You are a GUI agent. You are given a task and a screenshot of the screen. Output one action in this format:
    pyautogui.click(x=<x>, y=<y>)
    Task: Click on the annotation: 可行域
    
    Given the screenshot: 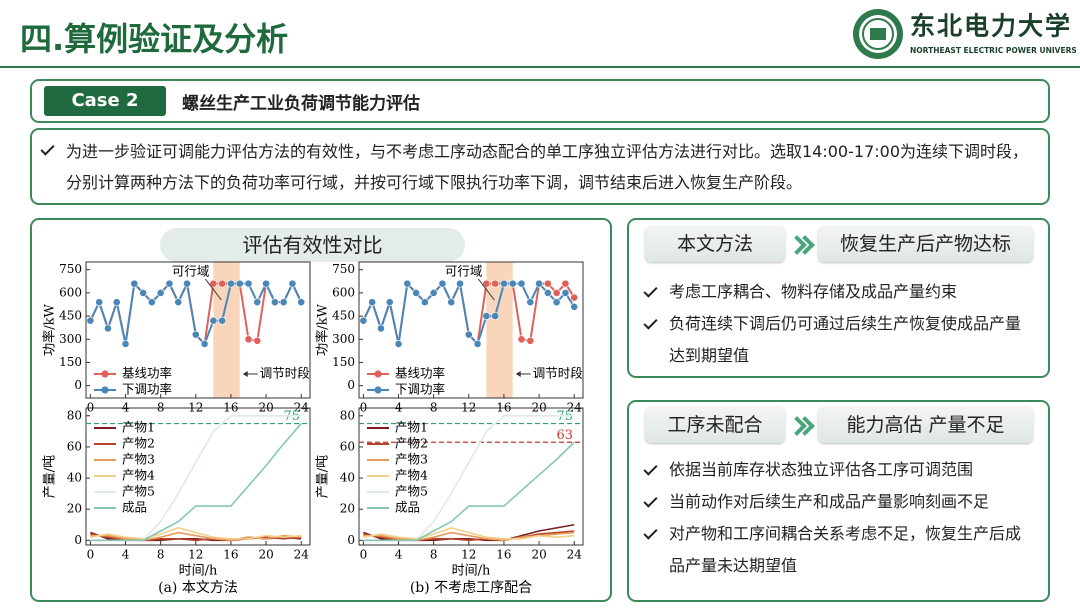 What is the action you would take?
    pyautogui.click(x=191, y=271)
    